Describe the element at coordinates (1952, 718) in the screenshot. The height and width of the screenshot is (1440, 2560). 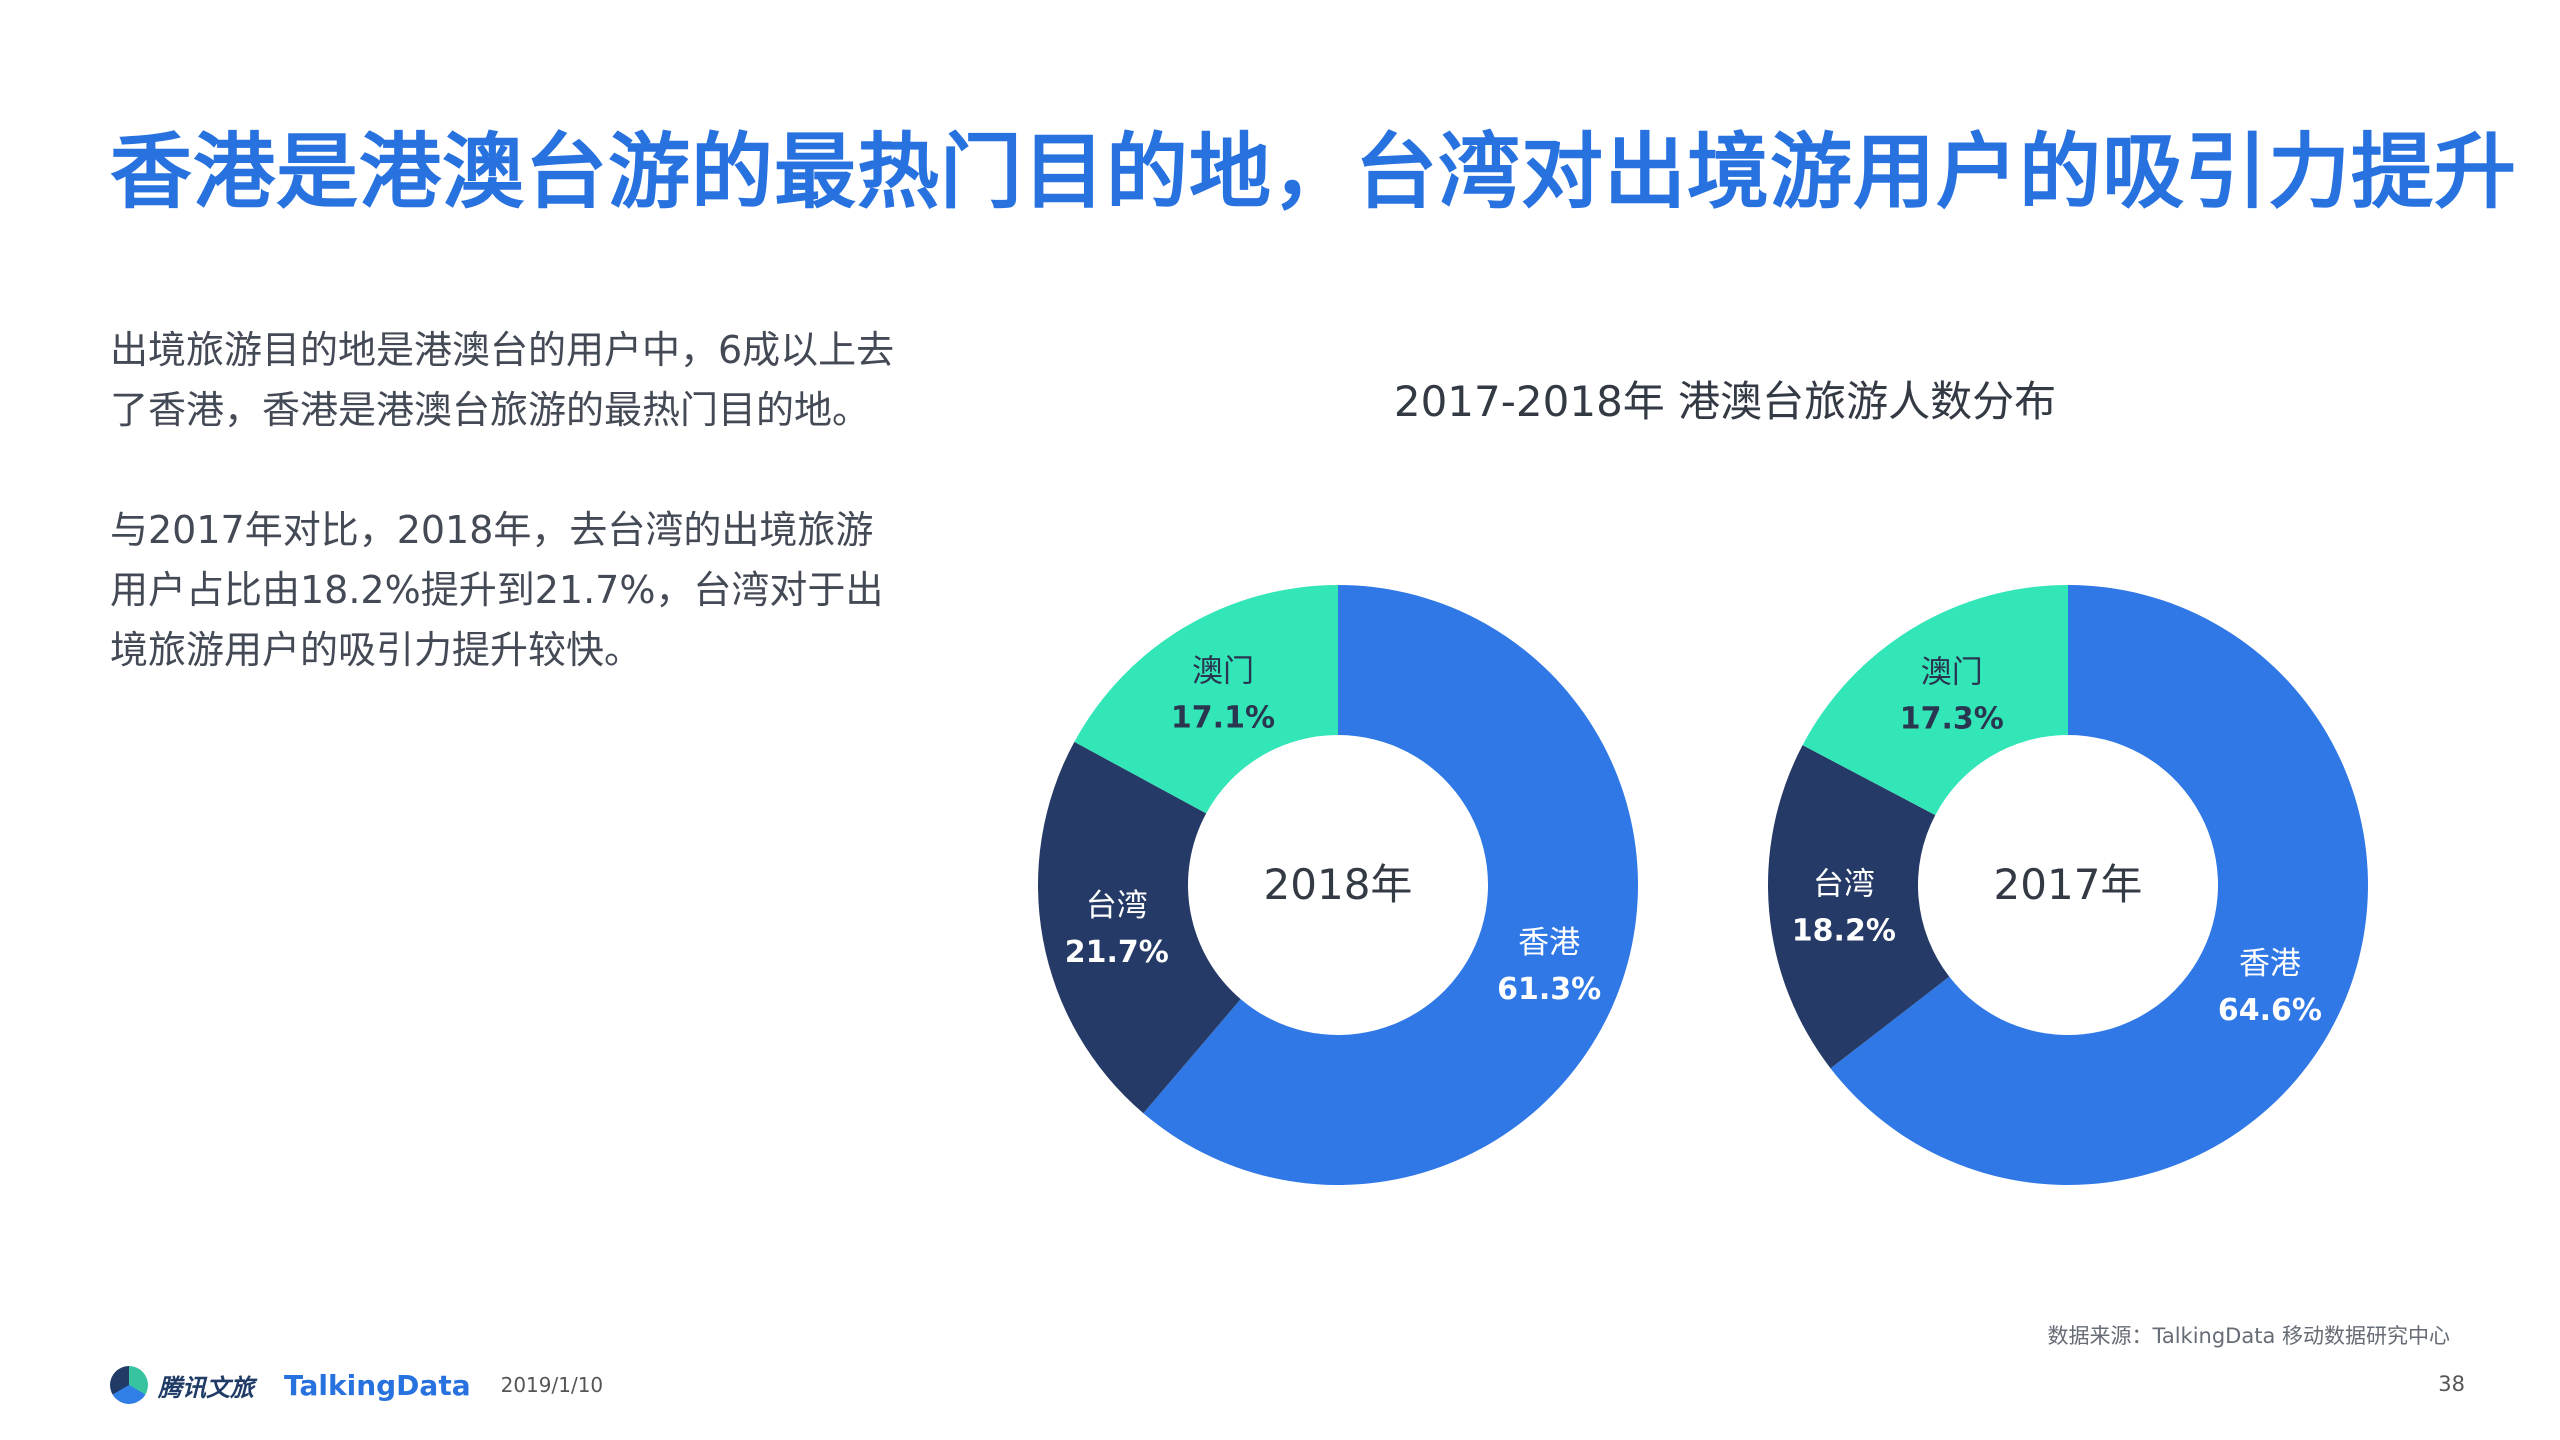
I see `slice-value-1-2: 17.3%` at that location.